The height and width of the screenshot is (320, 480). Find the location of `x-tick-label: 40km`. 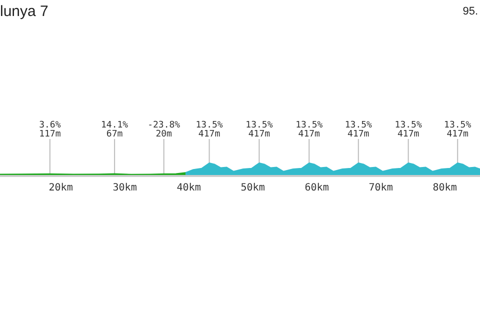

x-tick-label: 40km is located at coordinates (188, 188).